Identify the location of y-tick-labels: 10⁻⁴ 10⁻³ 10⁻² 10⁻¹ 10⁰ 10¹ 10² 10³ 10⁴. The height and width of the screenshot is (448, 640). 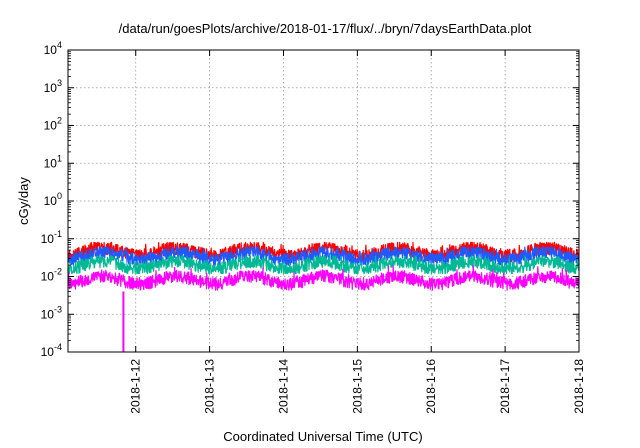
(51, 199).